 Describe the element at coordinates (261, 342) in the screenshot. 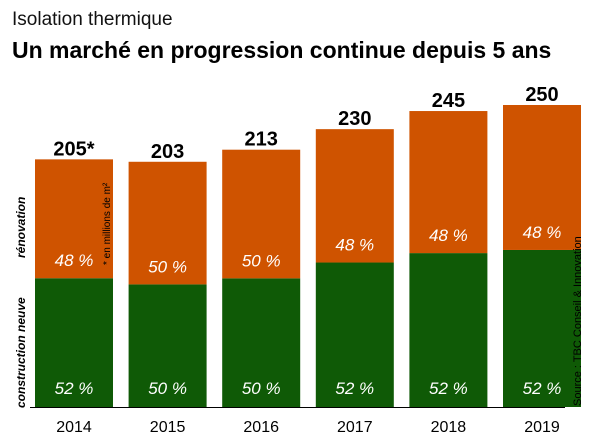

I see `bar-construction-2016` at that location.